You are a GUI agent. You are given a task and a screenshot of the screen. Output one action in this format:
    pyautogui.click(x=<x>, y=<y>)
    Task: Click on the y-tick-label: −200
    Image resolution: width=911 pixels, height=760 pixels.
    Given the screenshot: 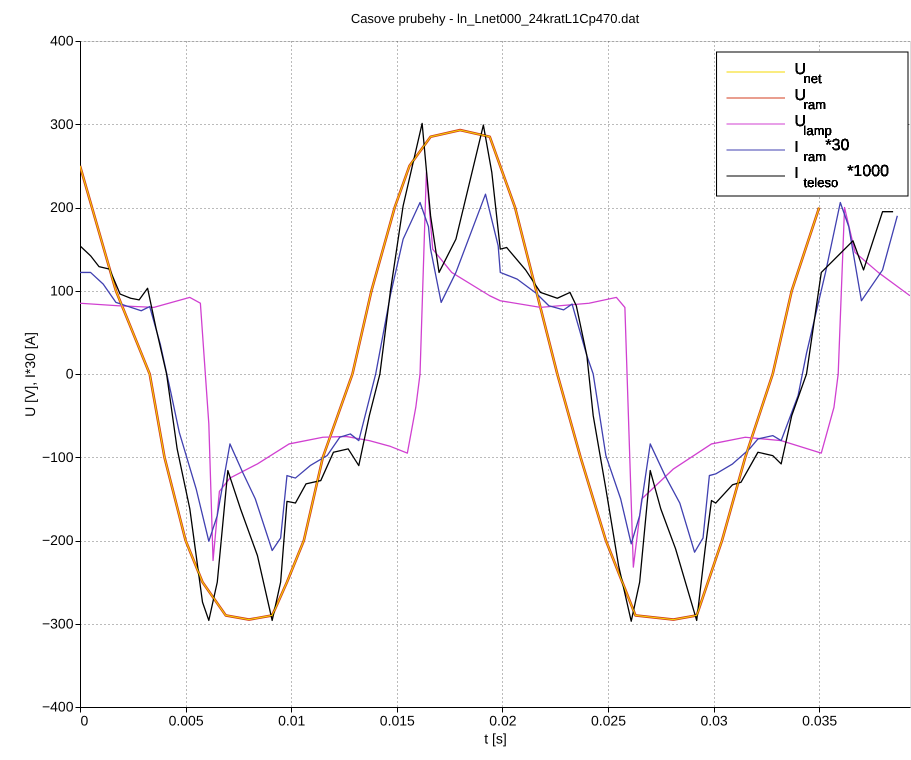 What is the action you would take?
    pyautogui.click(x=58, y=540)
    